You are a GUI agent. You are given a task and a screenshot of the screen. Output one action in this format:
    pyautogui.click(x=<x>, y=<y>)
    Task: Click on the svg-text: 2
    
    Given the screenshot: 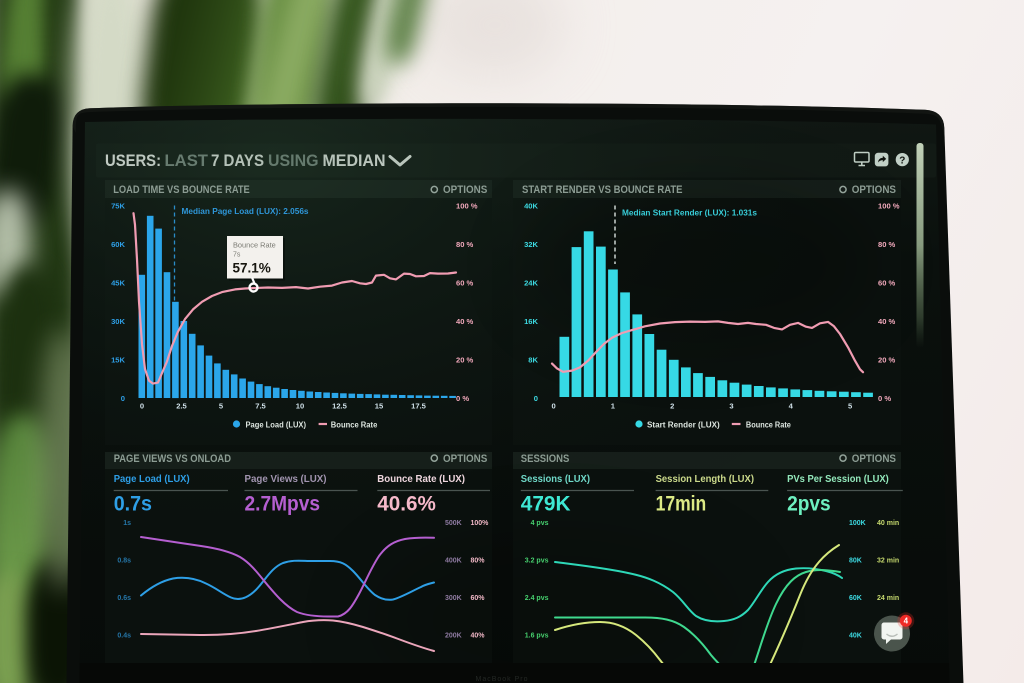 What is the action you would take?
    pyautogui.click(x=672, y=406)
    